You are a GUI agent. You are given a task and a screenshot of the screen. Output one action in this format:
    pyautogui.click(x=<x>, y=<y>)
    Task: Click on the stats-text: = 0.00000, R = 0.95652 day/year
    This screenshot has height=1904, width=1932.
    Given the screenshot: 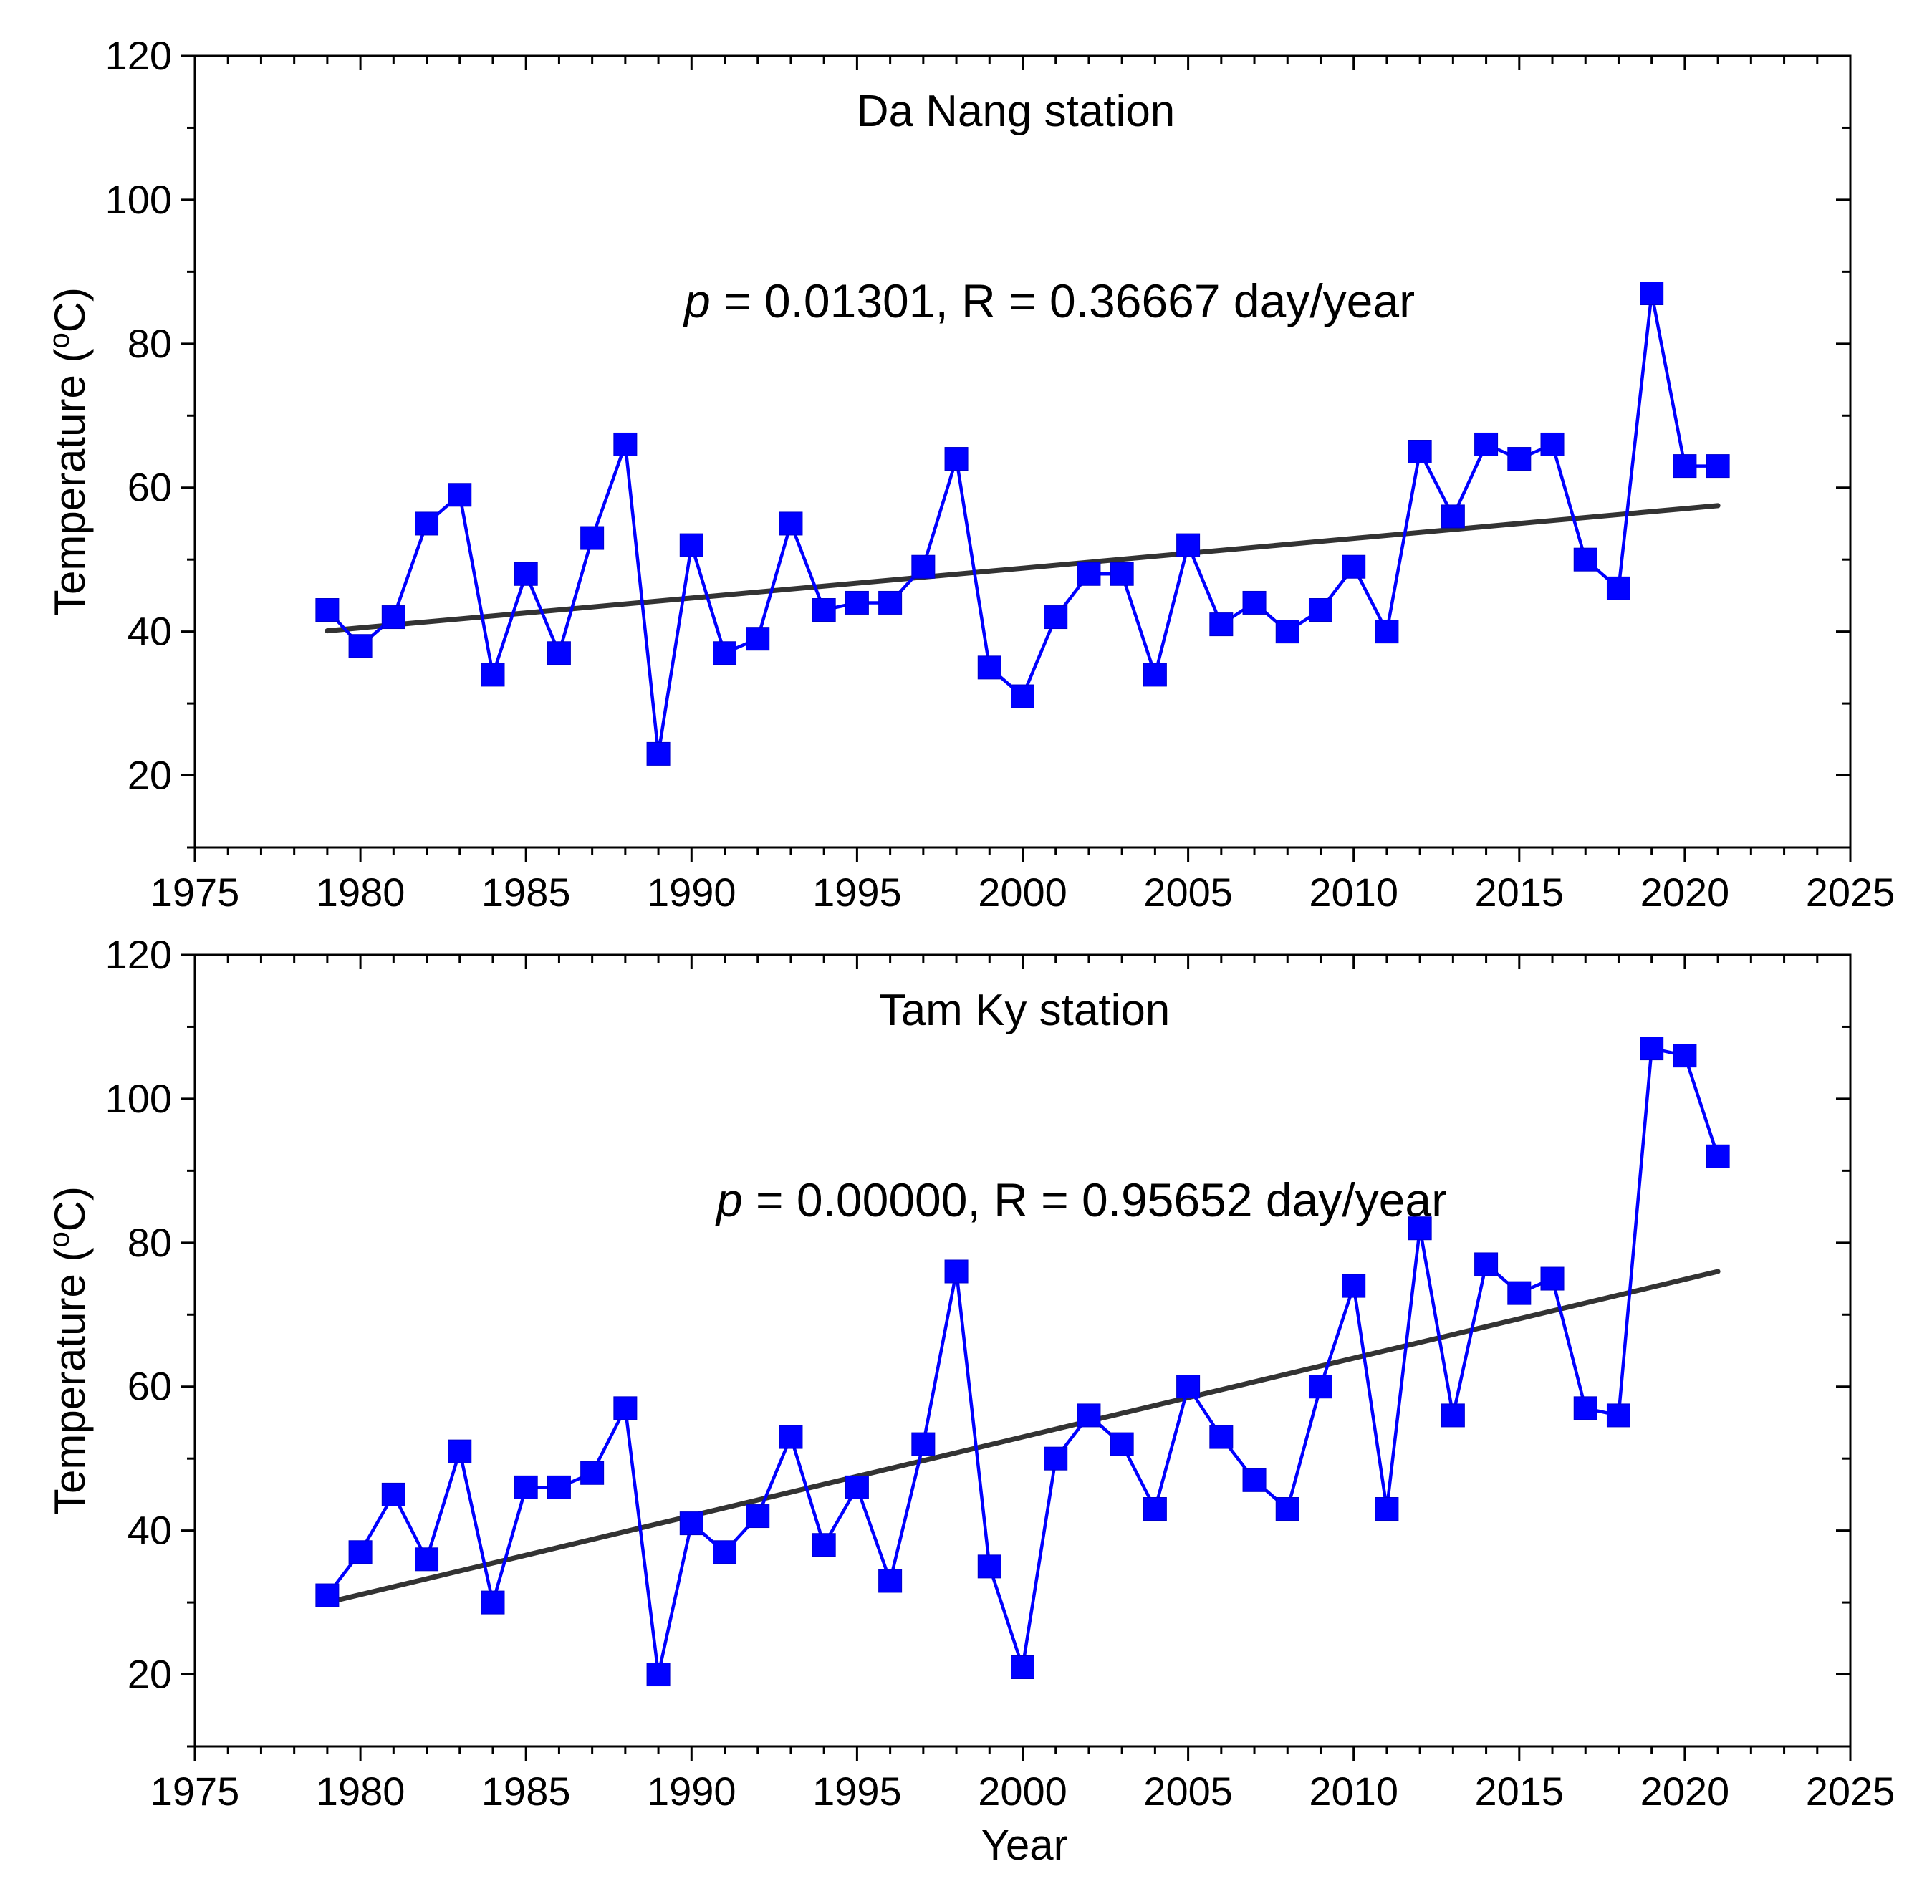 What is the action you would take?
    pyautogui.click(x=1095, y=1199)
    